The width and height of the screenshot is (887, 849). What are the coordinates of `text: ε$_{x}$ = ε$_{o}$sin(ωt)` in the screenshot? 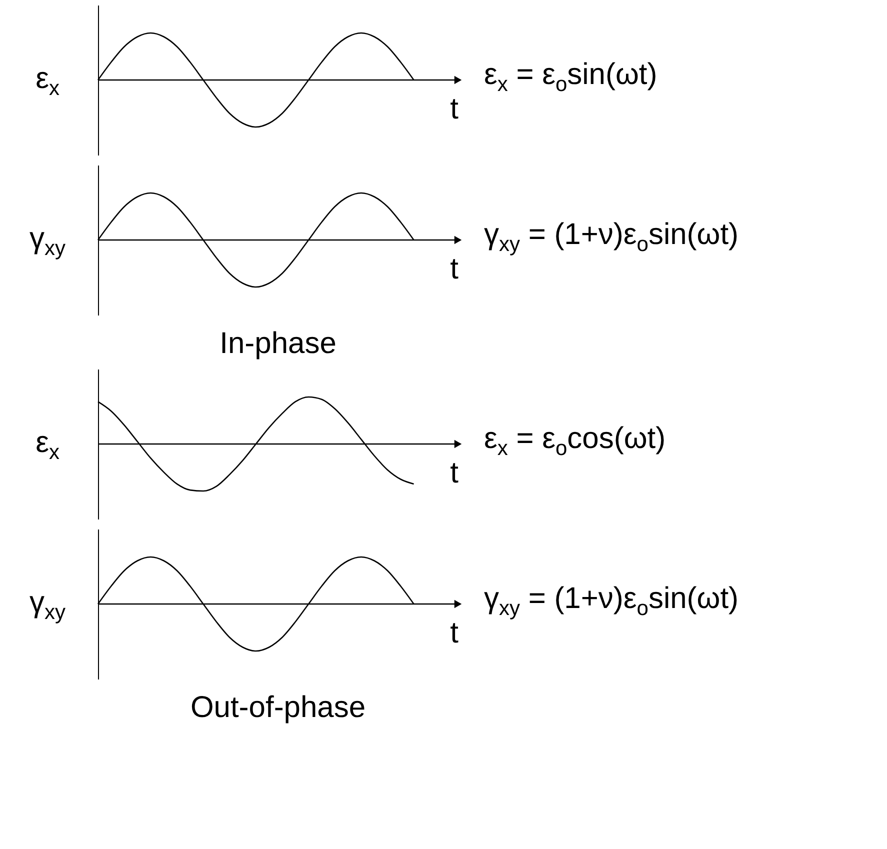 It's located at (571, 77).